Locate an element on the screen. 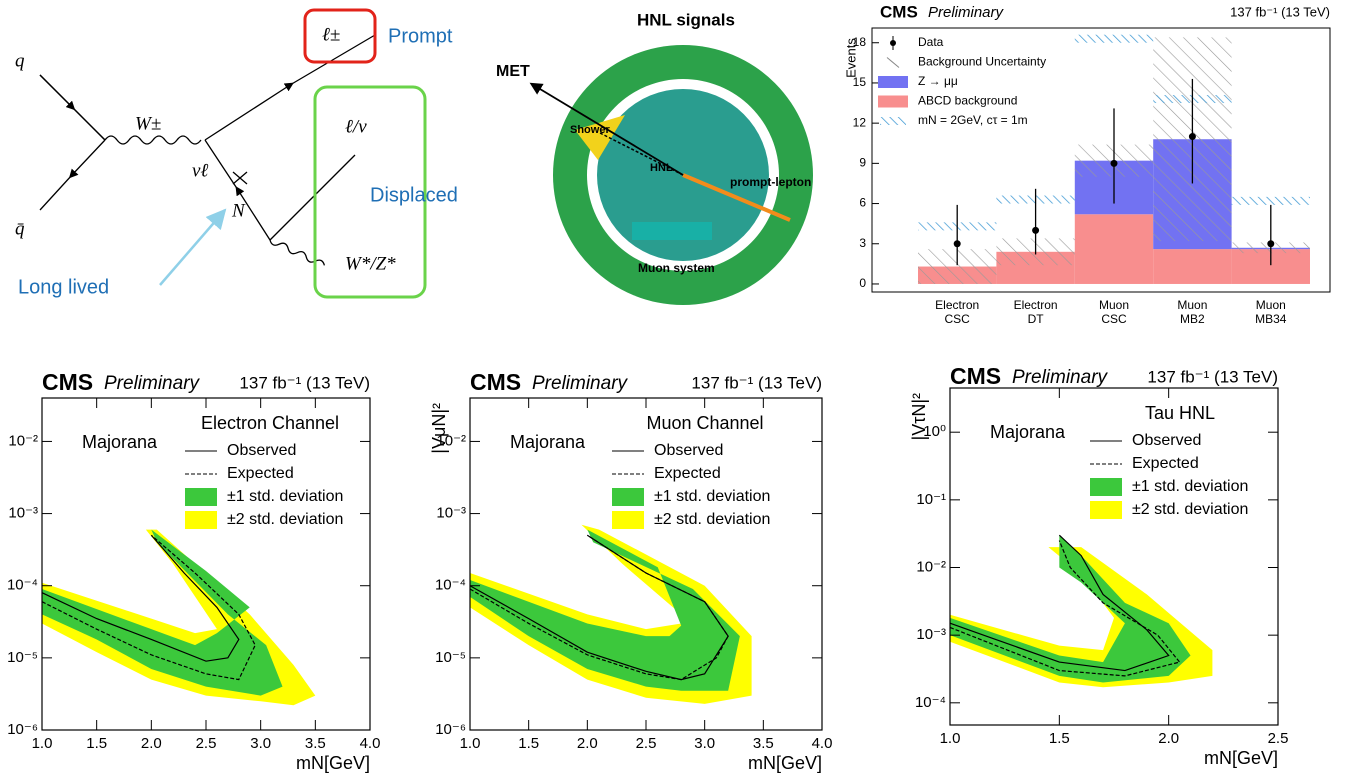 The width and height of the screenshot is (1360, 781). prompt-lepton-track is located at coordinates (736, 197).